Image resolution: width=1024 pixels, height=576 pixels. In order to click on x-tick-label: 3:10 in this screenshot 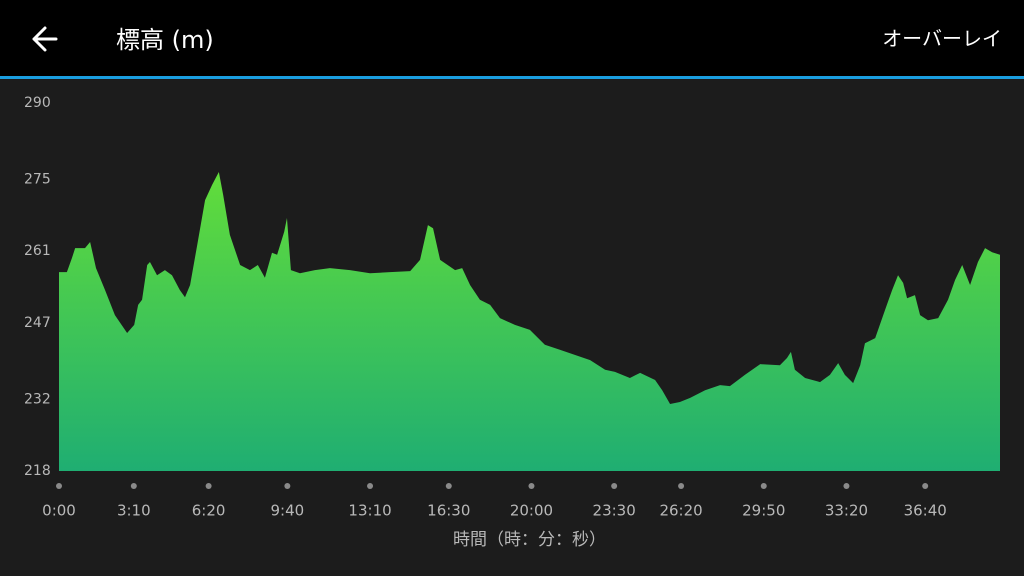, I will do `click(134, 511)`.